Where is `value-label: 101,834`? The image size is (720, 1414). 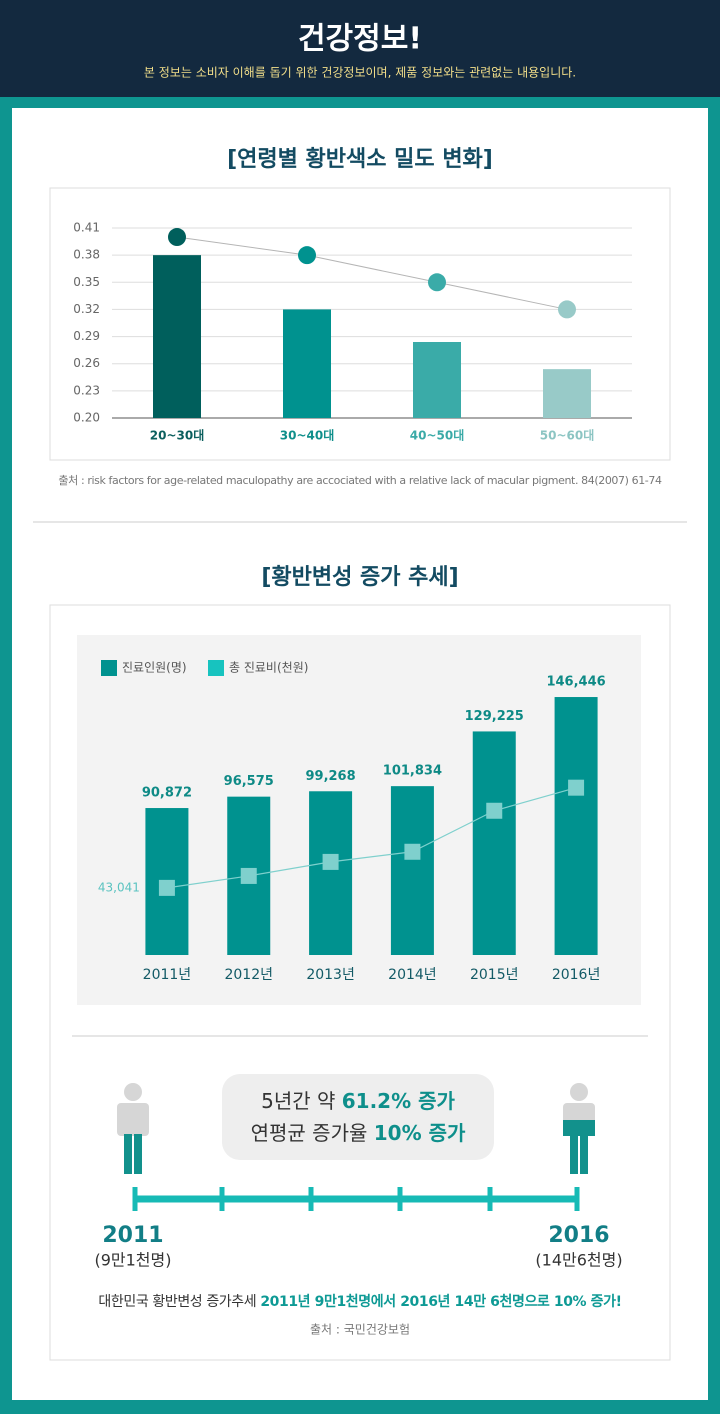
value-label: 101,834 is located at coordinates (412, 771).